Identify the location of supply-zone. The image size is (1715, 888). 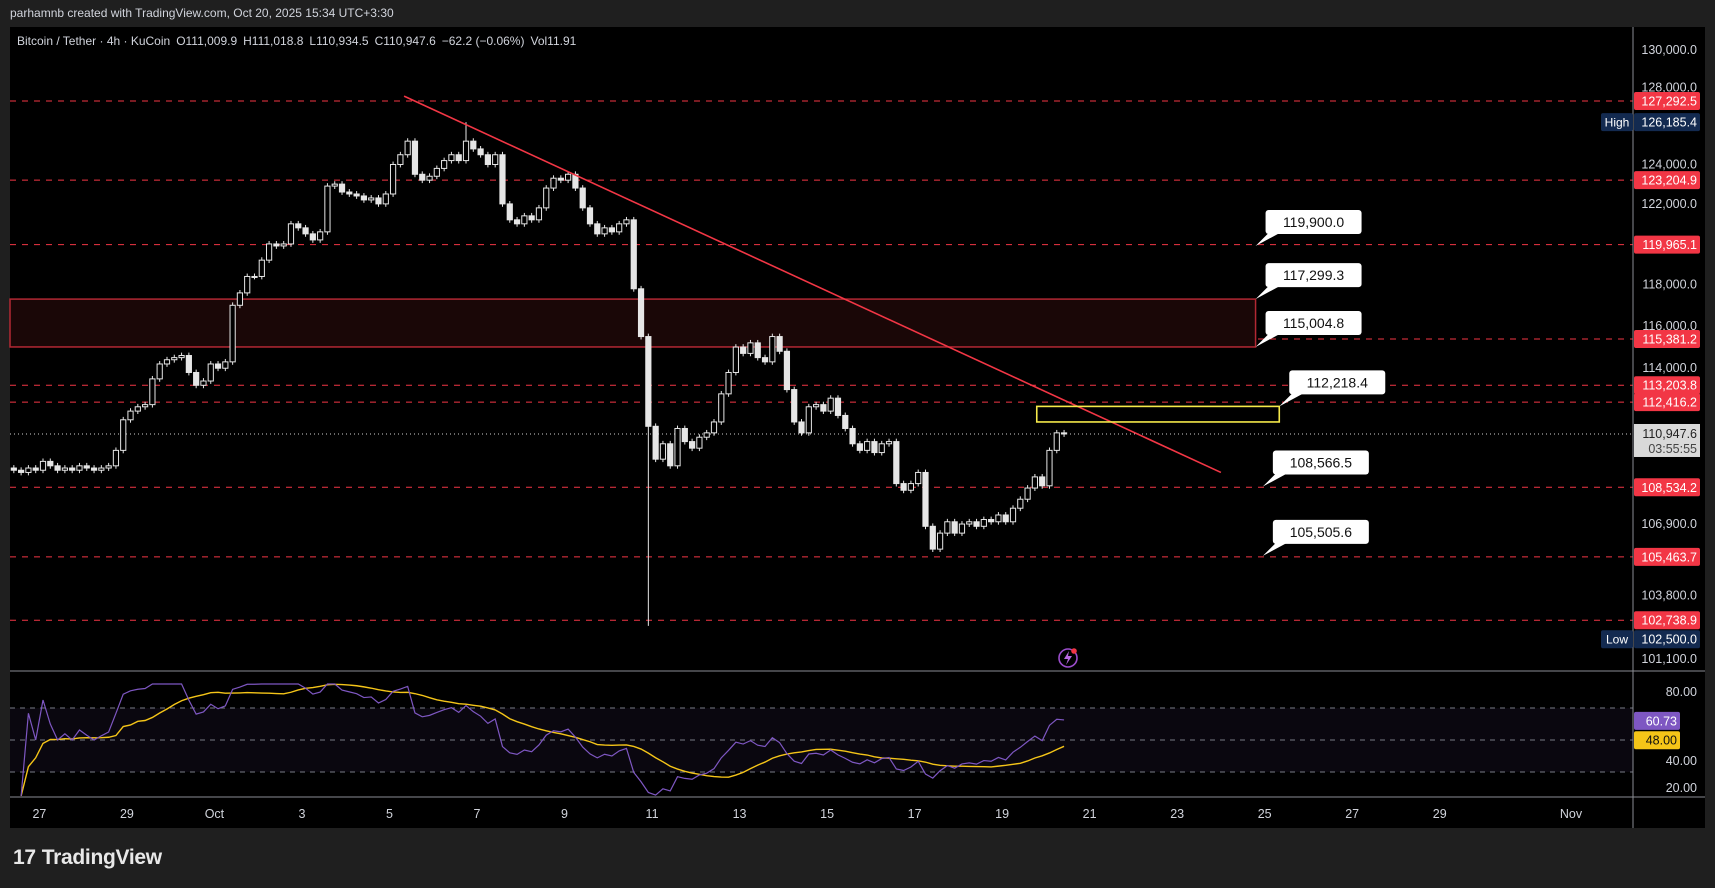
(633, 323).